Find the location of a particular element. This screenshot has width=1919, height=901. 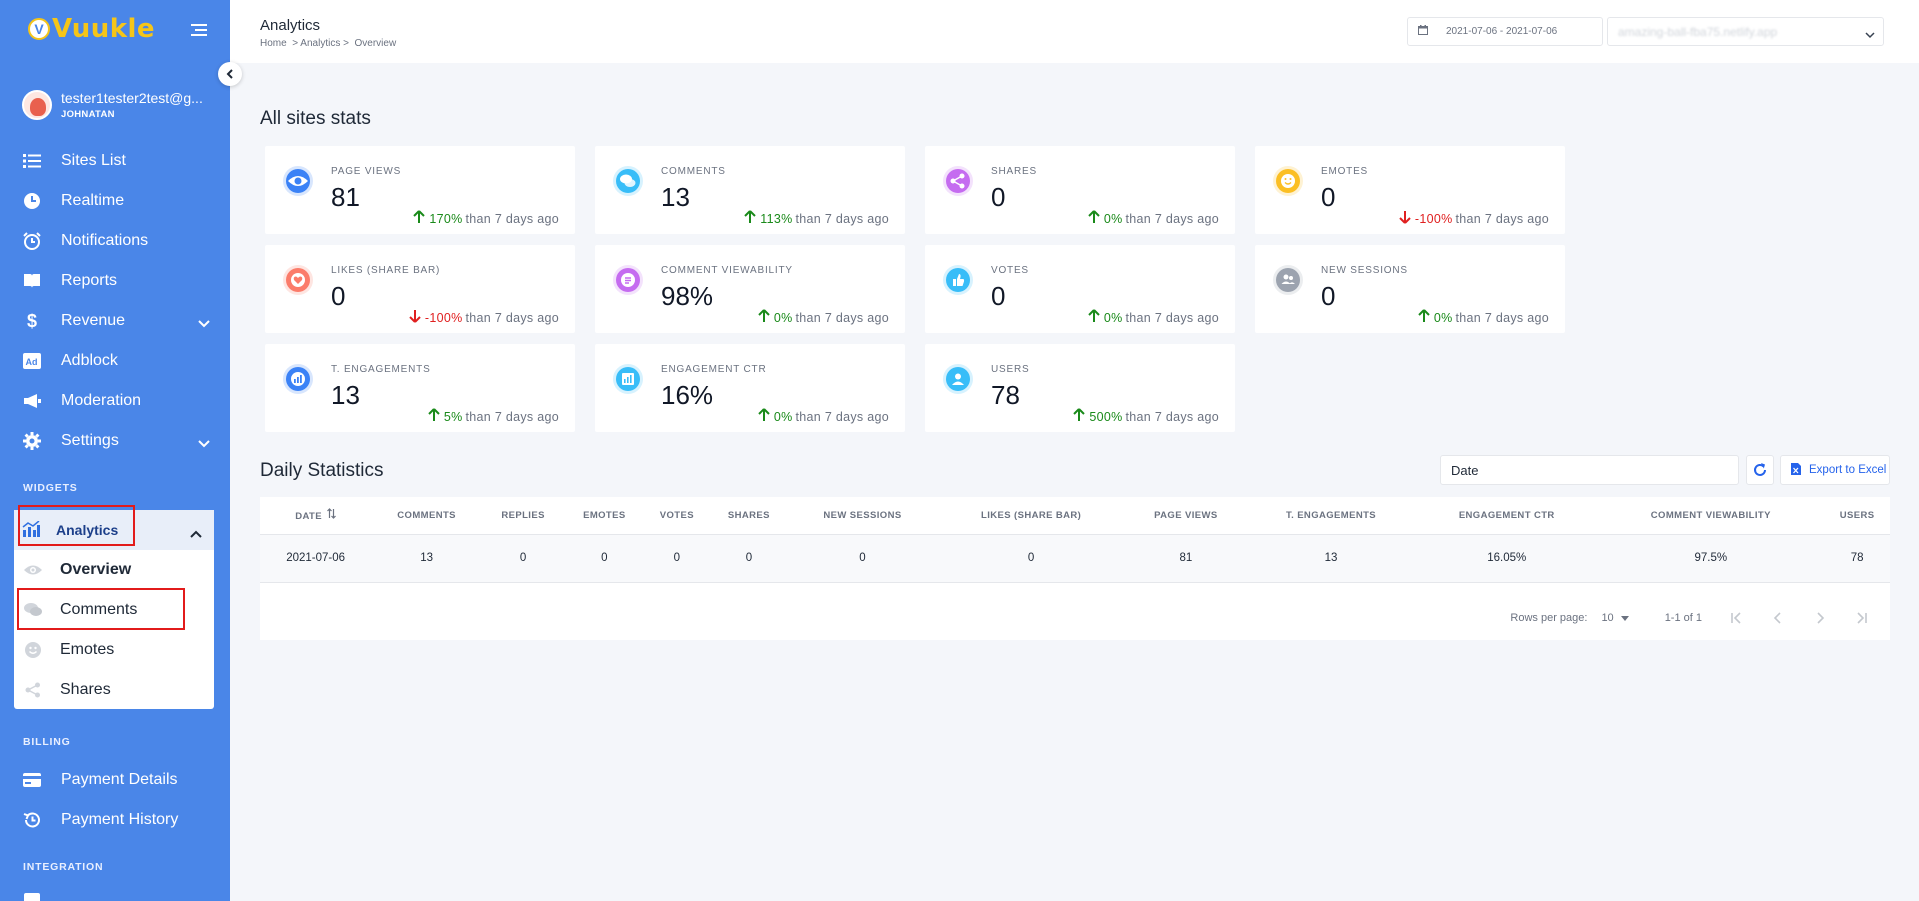

clock-icon is located at coordinates (32, 201).